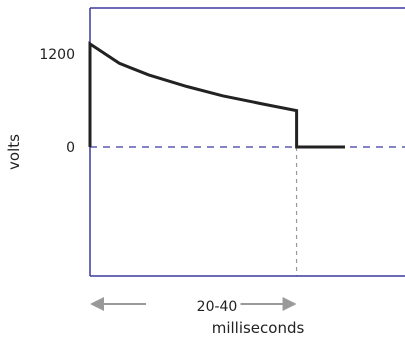 The height and width of the screenshot is (339, 405). Describe the element at coordinates (97, 304) in the screenshot. I see `left-arrow-head` at that location.